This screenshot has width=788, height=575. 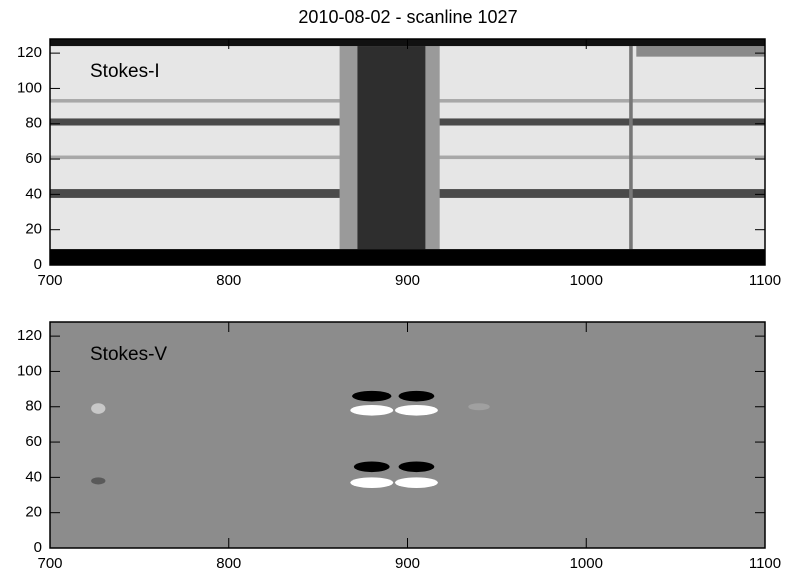 I want to click on chart-title: 2010-08-02 - scanline 1027, so click(x=407, y=17).